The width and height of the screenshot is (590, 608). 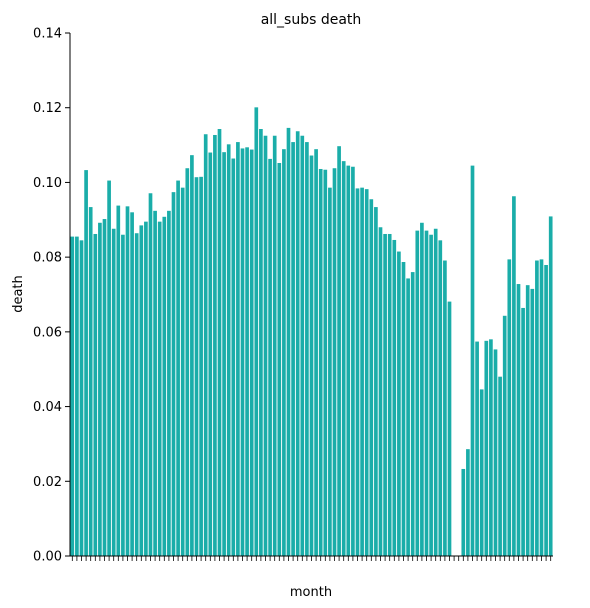 I want to click on y-tick-label: 0.02, so click(x=47, y=482).